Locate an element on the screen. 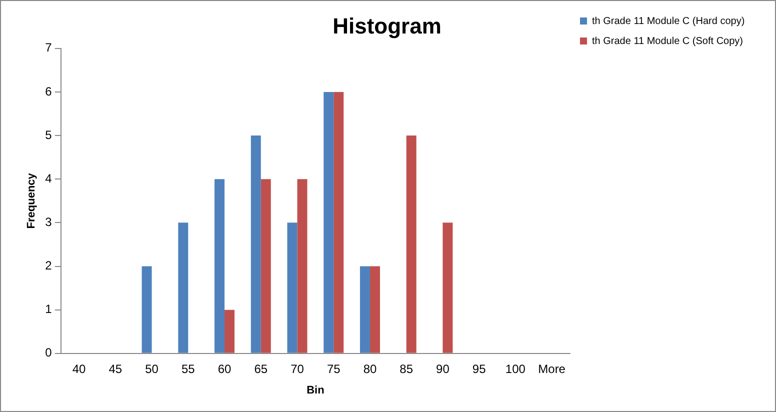 The image size is (776, 412). x-tick-label: 50 is located at coordinates (152, 369).